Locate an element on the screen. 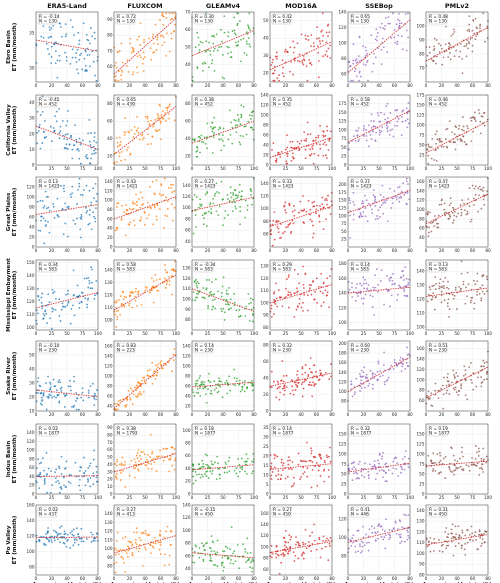 This screenshot has width=500, height=583. y-tick-label: 0 is located at coordinates (33, 164).